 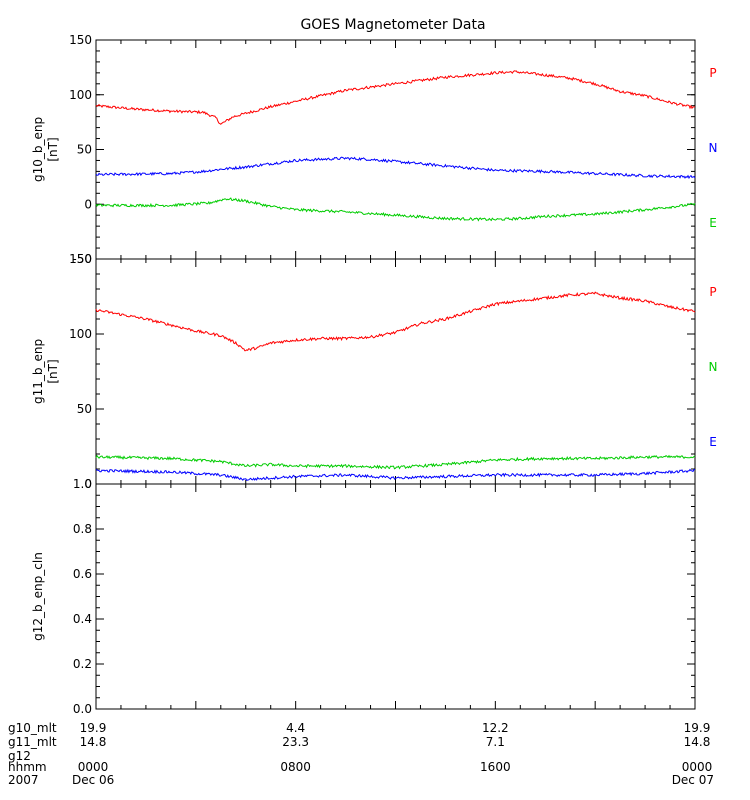 What do you see at coordinates (82, 574) in the screenshot?
I see `y-tick-label: 0.6` at bounding box center [82, 574].